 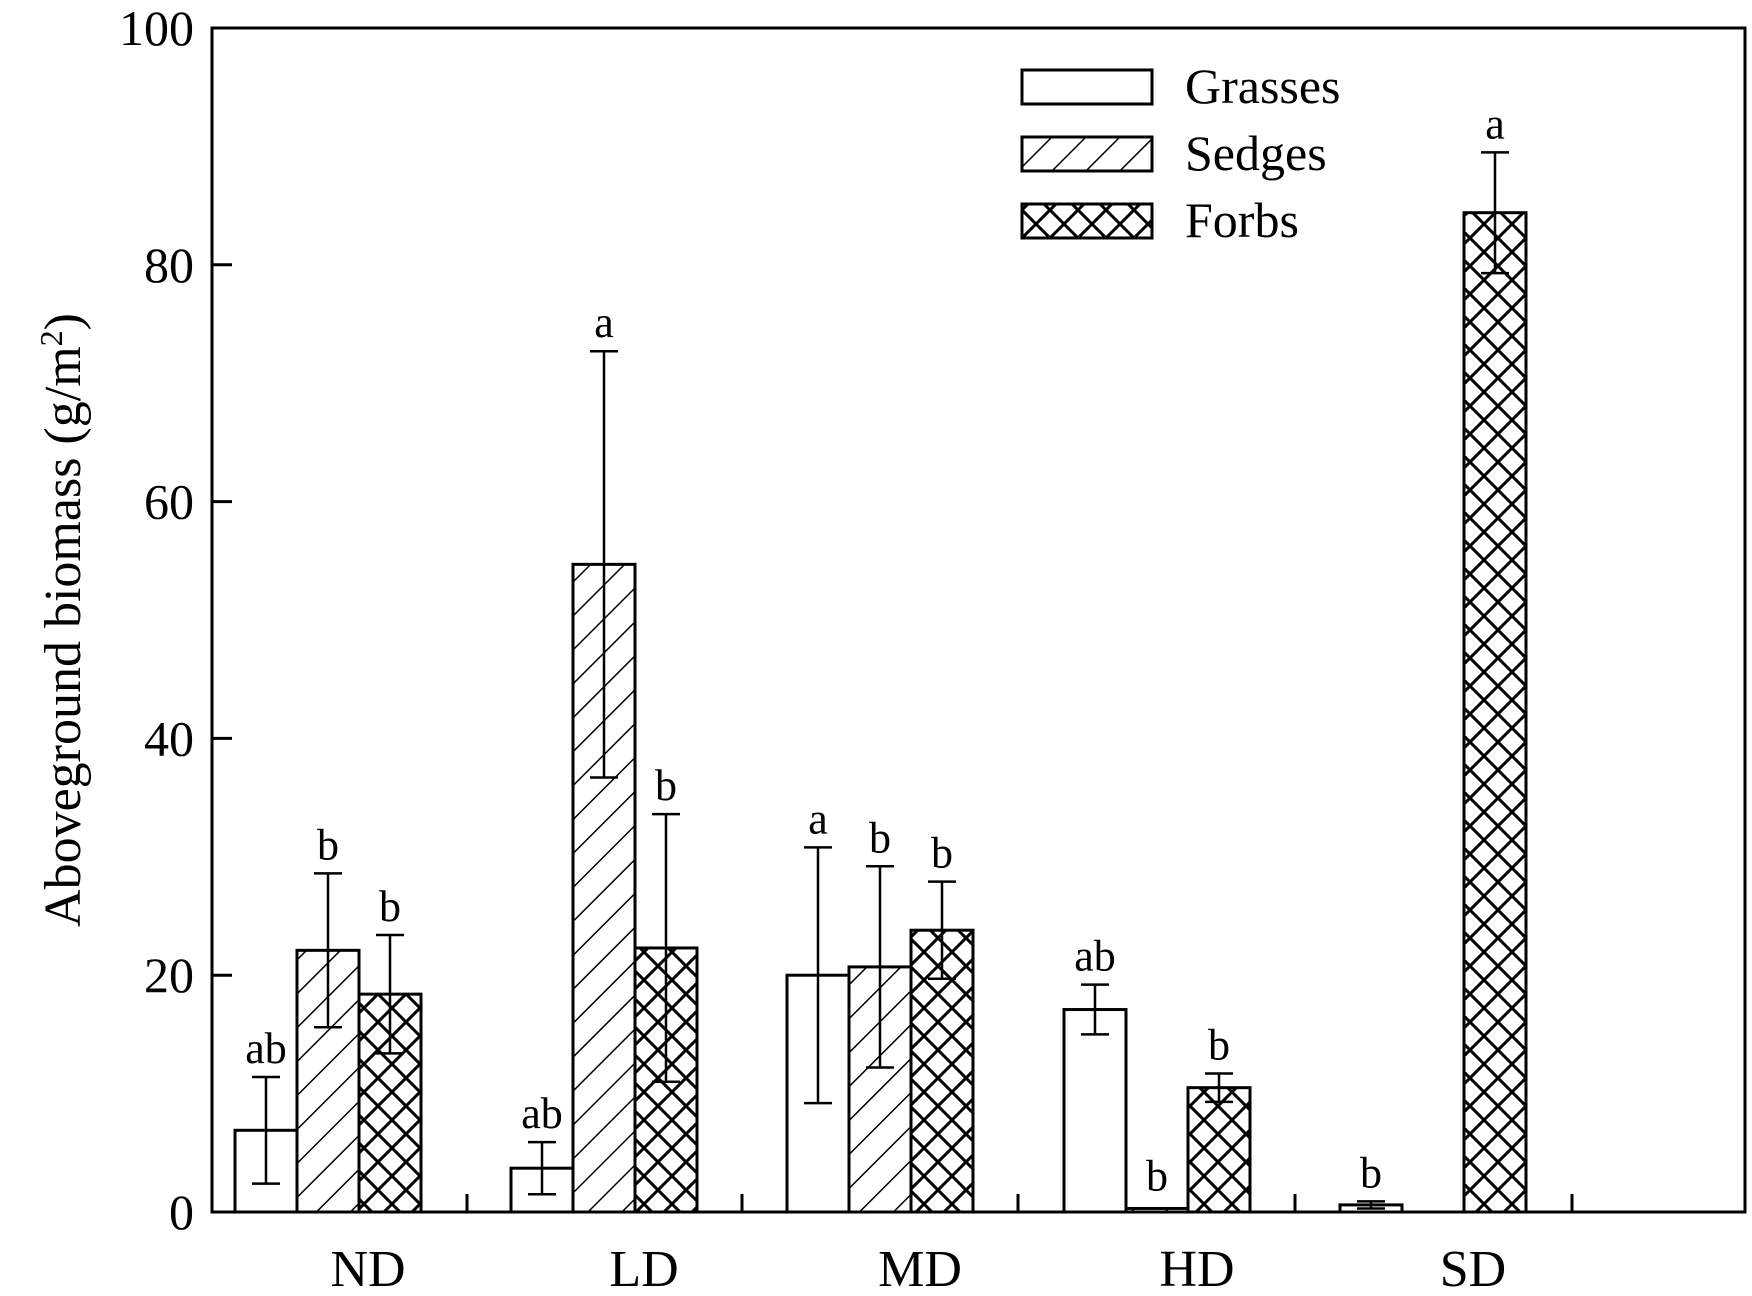 What do you see at coordinates (1196, 1268) in the screenshot?
I see `x-tick-label: HD` at bounding box center [1196, 1268].